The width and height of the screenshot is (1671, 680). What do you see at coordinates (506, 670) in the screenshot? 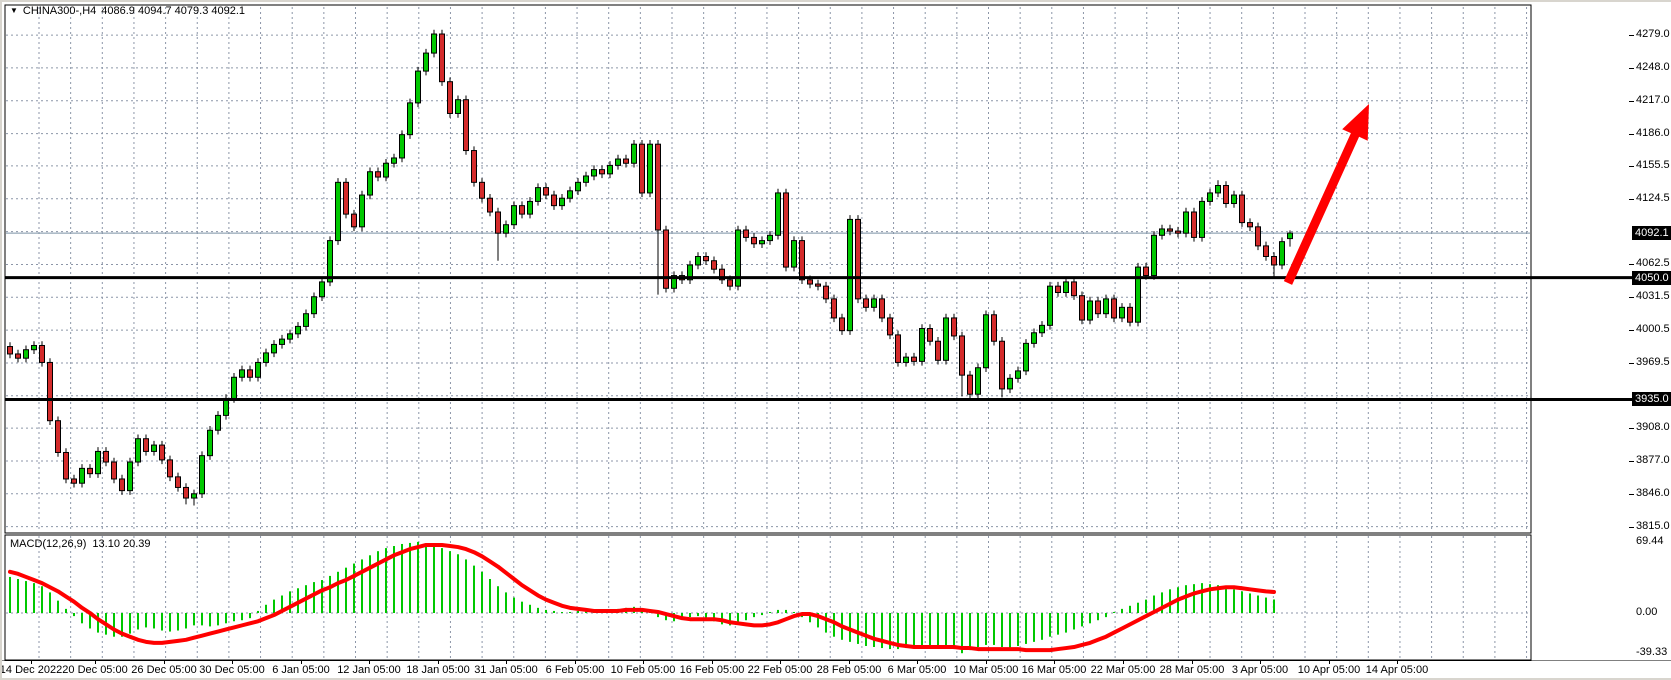
I see `time-tick-label: 31 Jan 05:00` at bounding box center [506, 670].